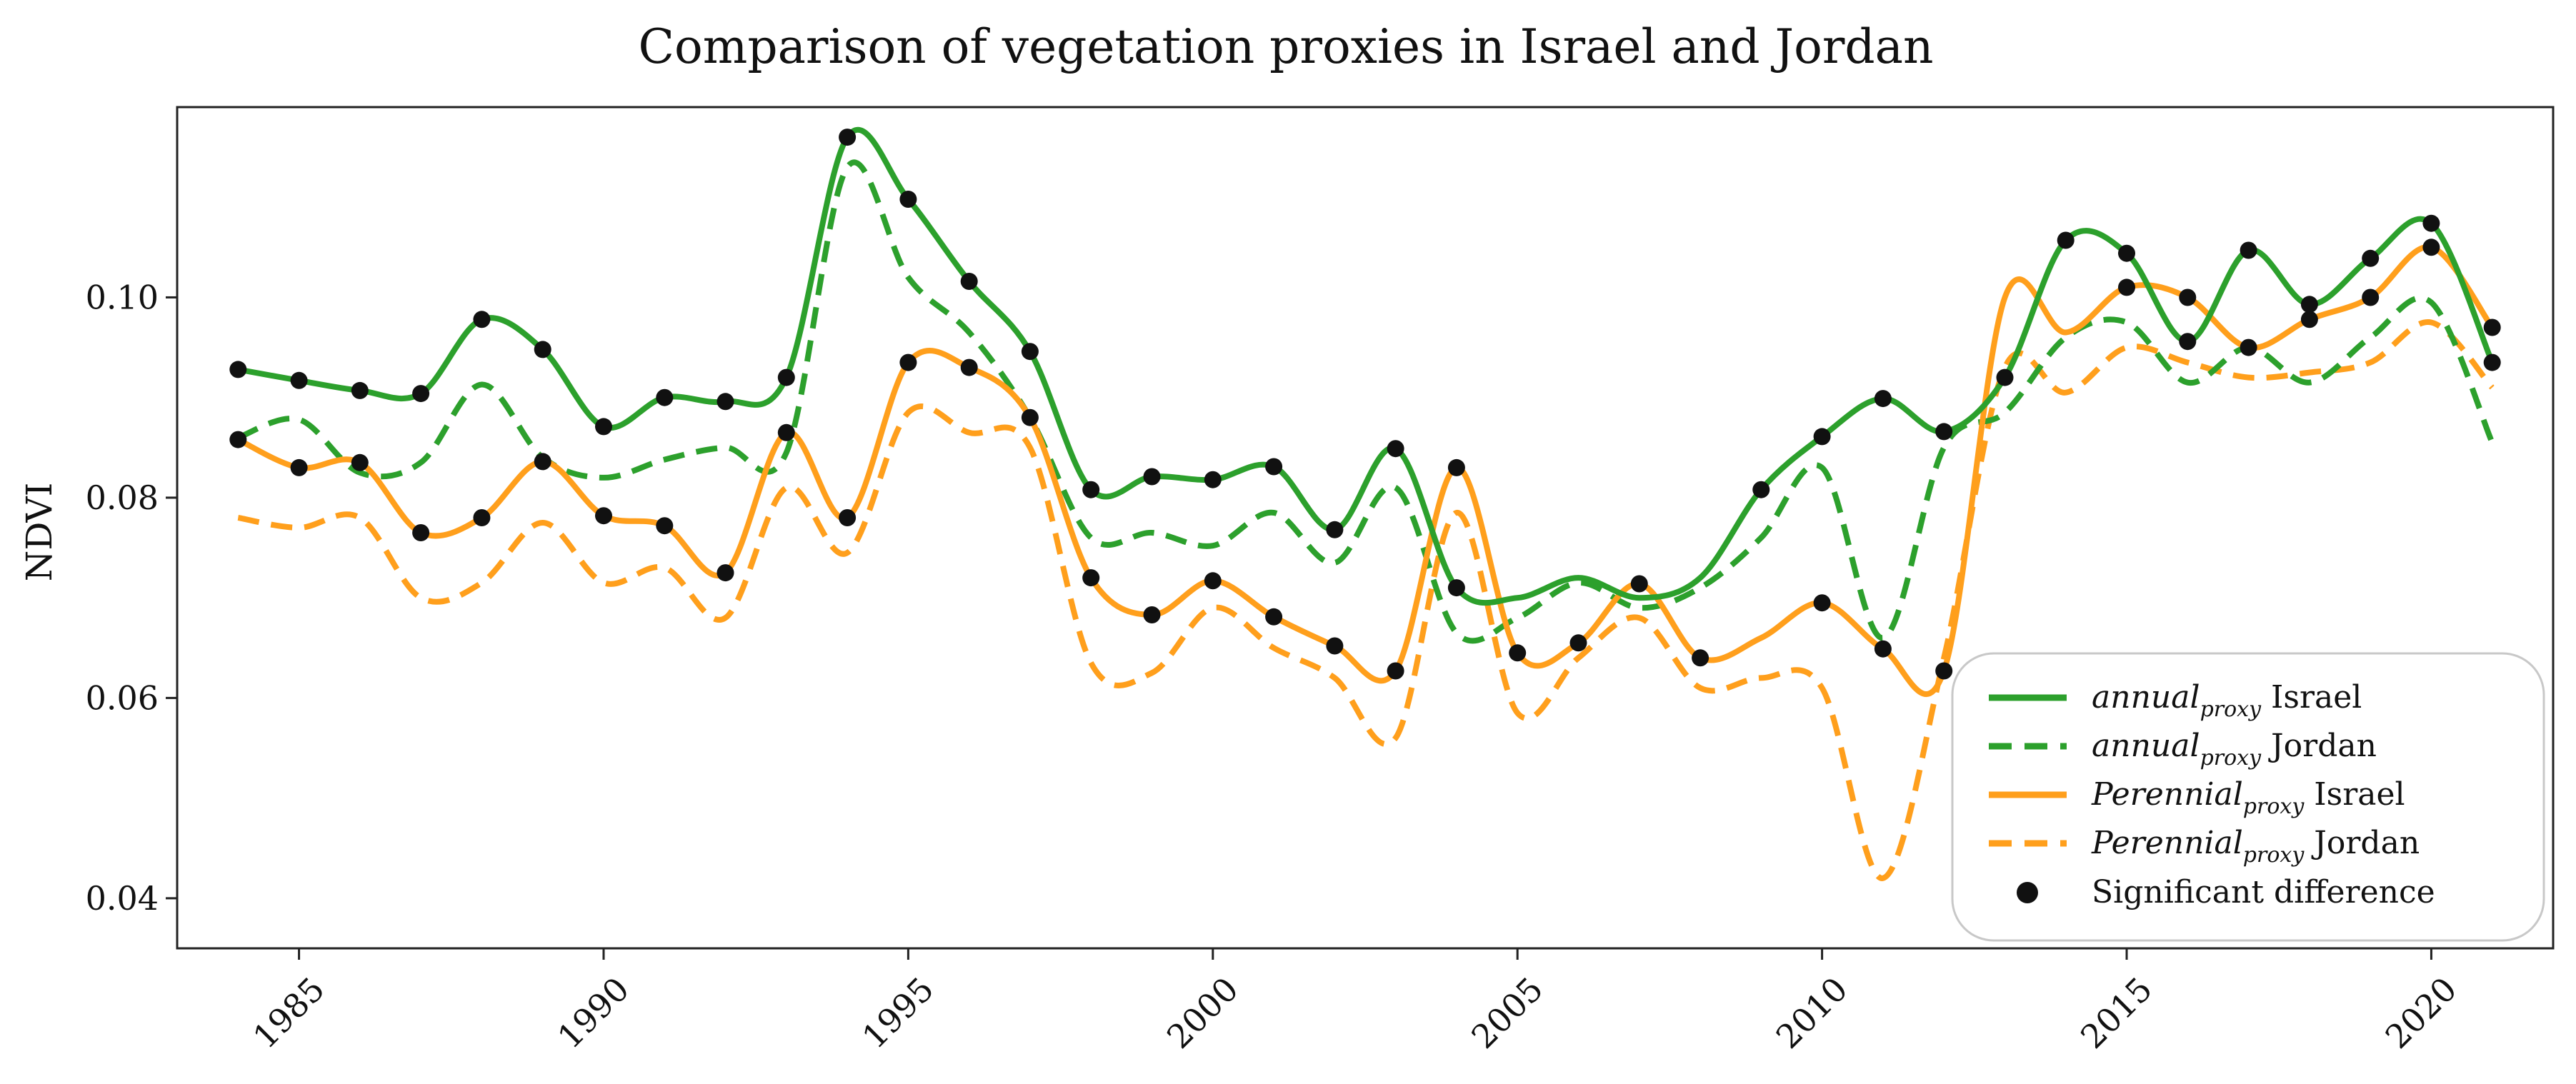  What do you see at coordinates (593, 1013) in the screenshot?
I see `x-tick-label: 1990` at bounding box center [593, 1013].